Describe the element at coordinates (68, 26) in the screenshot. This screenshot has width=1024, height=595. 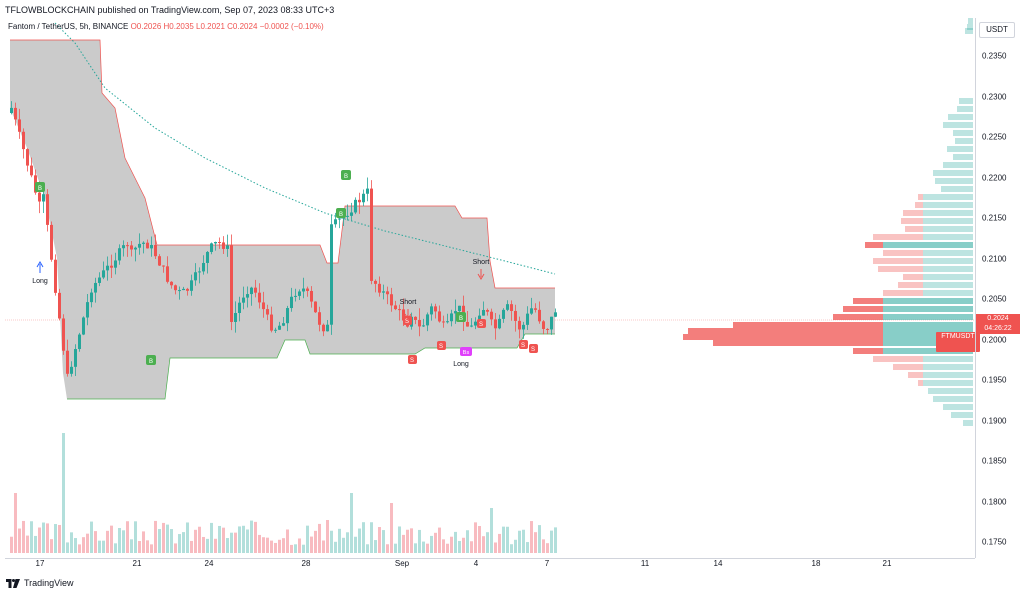
I see `symbol-name: Fantom / TetherUS, 5h, BINANCE` at that location.